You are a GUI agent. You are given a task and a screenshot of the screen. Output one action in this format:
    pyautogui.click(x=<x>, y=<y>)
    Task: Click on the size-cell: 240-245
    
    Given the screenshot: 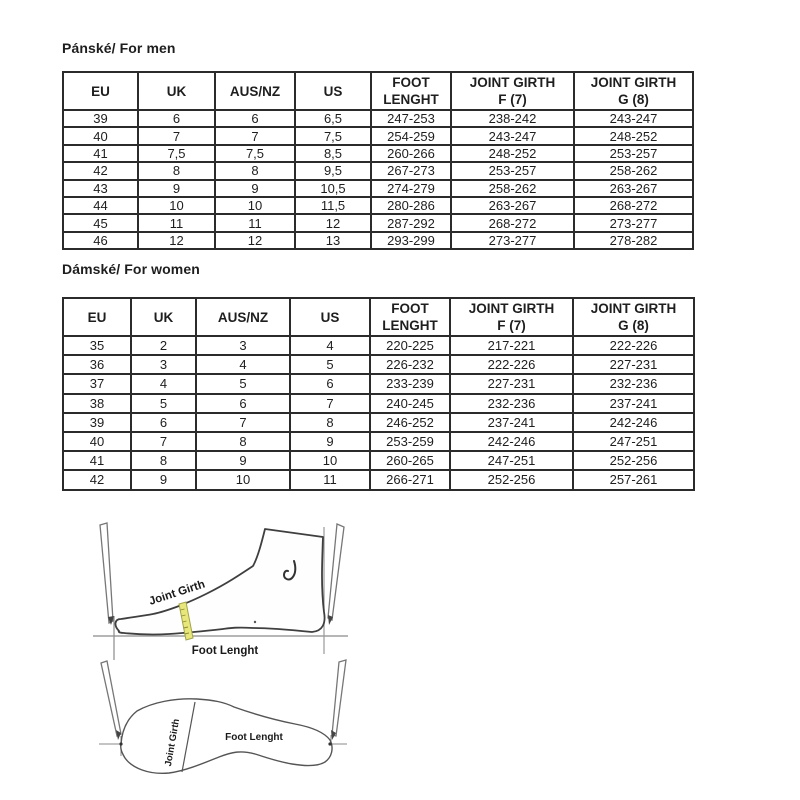 What is the action you would take?
    pyautogui.click(x=410, y=403)
    